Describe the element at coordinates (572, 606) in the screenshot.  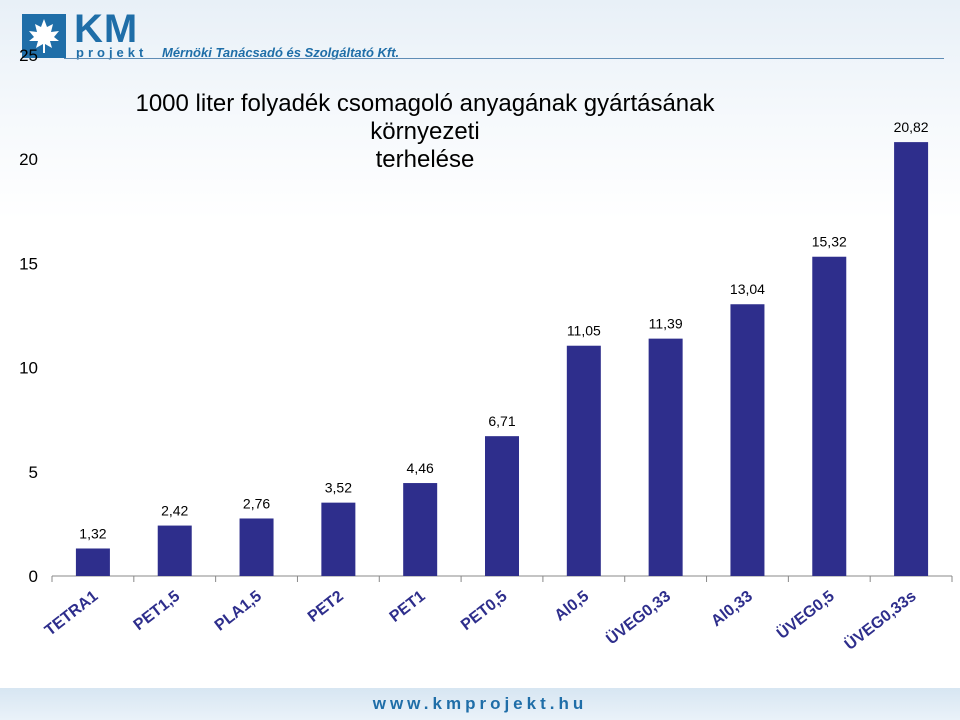
I see `x-tick-label: Al0,5` at that location.